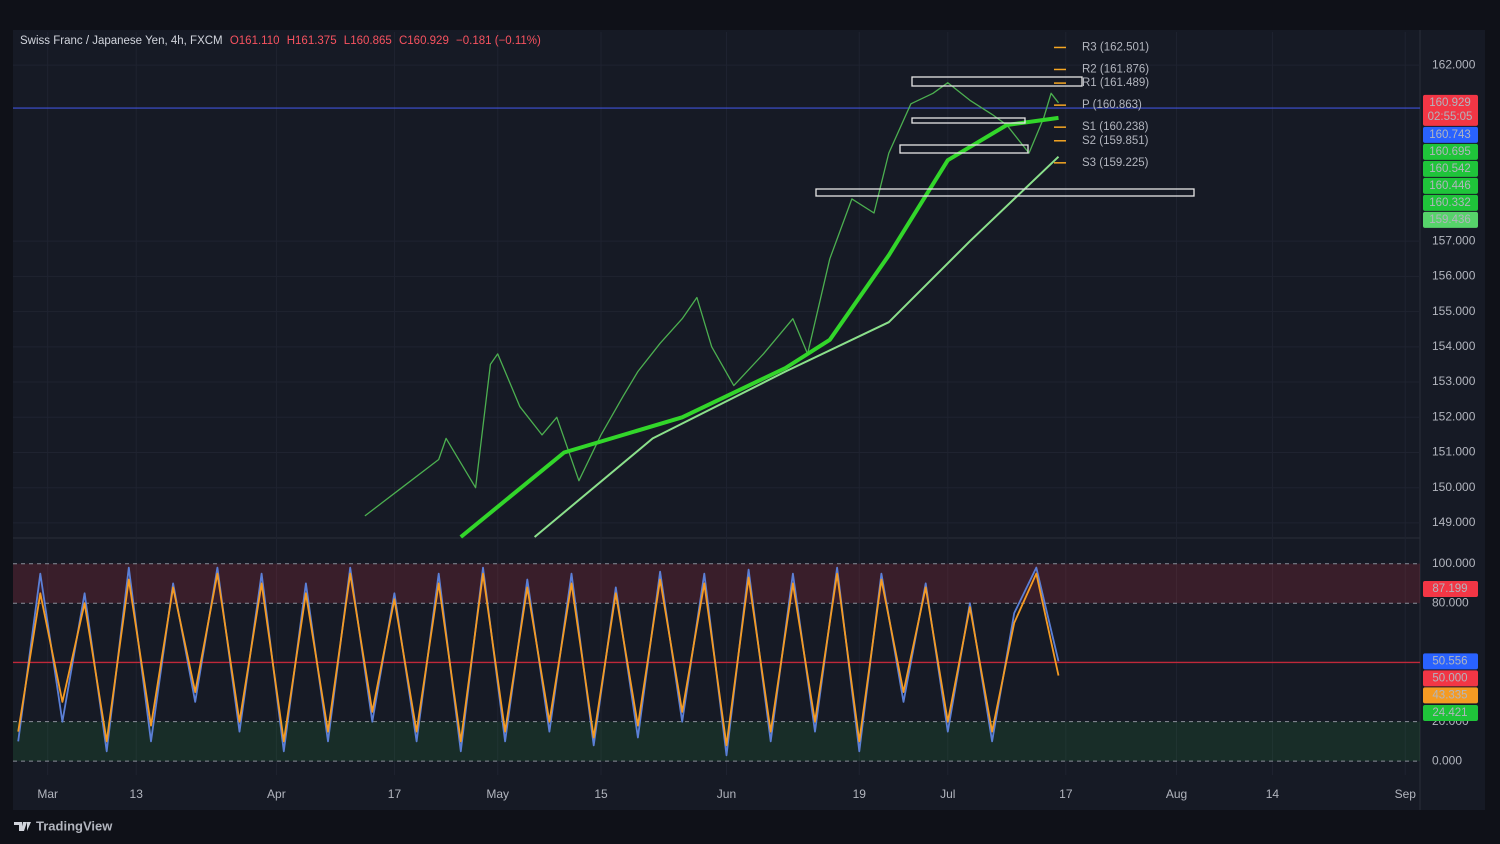 This screenshot has width=1500, height=844. What do you see at coordinates (1454, 452) in the screenshot?
I see `y-tick-label: 151.000` at bounding box center [1454, 452].